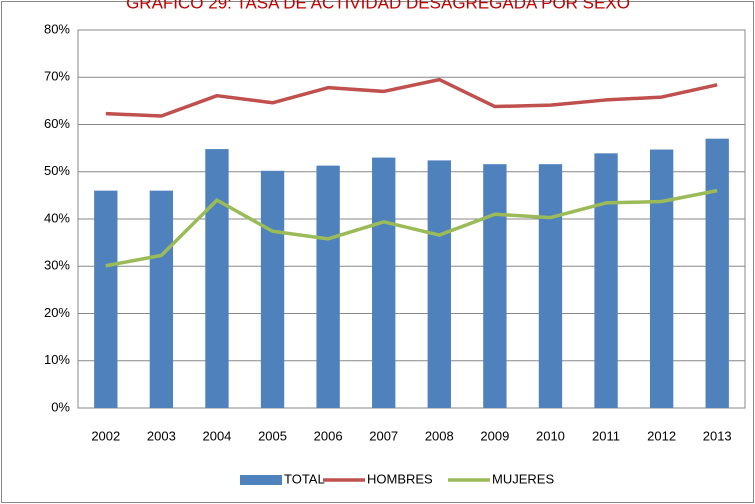 This screenshot has width=755, height=504. What do you see at coordinates (216, 435) in the screenshot?
I see `x-tick-label: 2004` at bounding box center [216, 435].